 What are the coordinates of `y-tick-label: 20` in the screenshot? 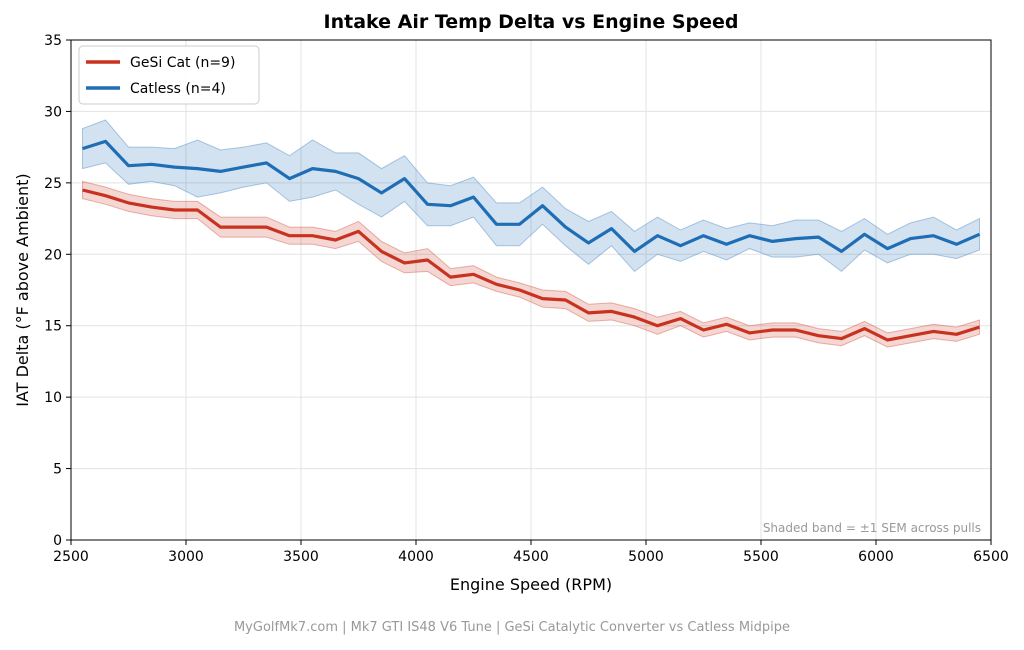 It's located at (53, 255).